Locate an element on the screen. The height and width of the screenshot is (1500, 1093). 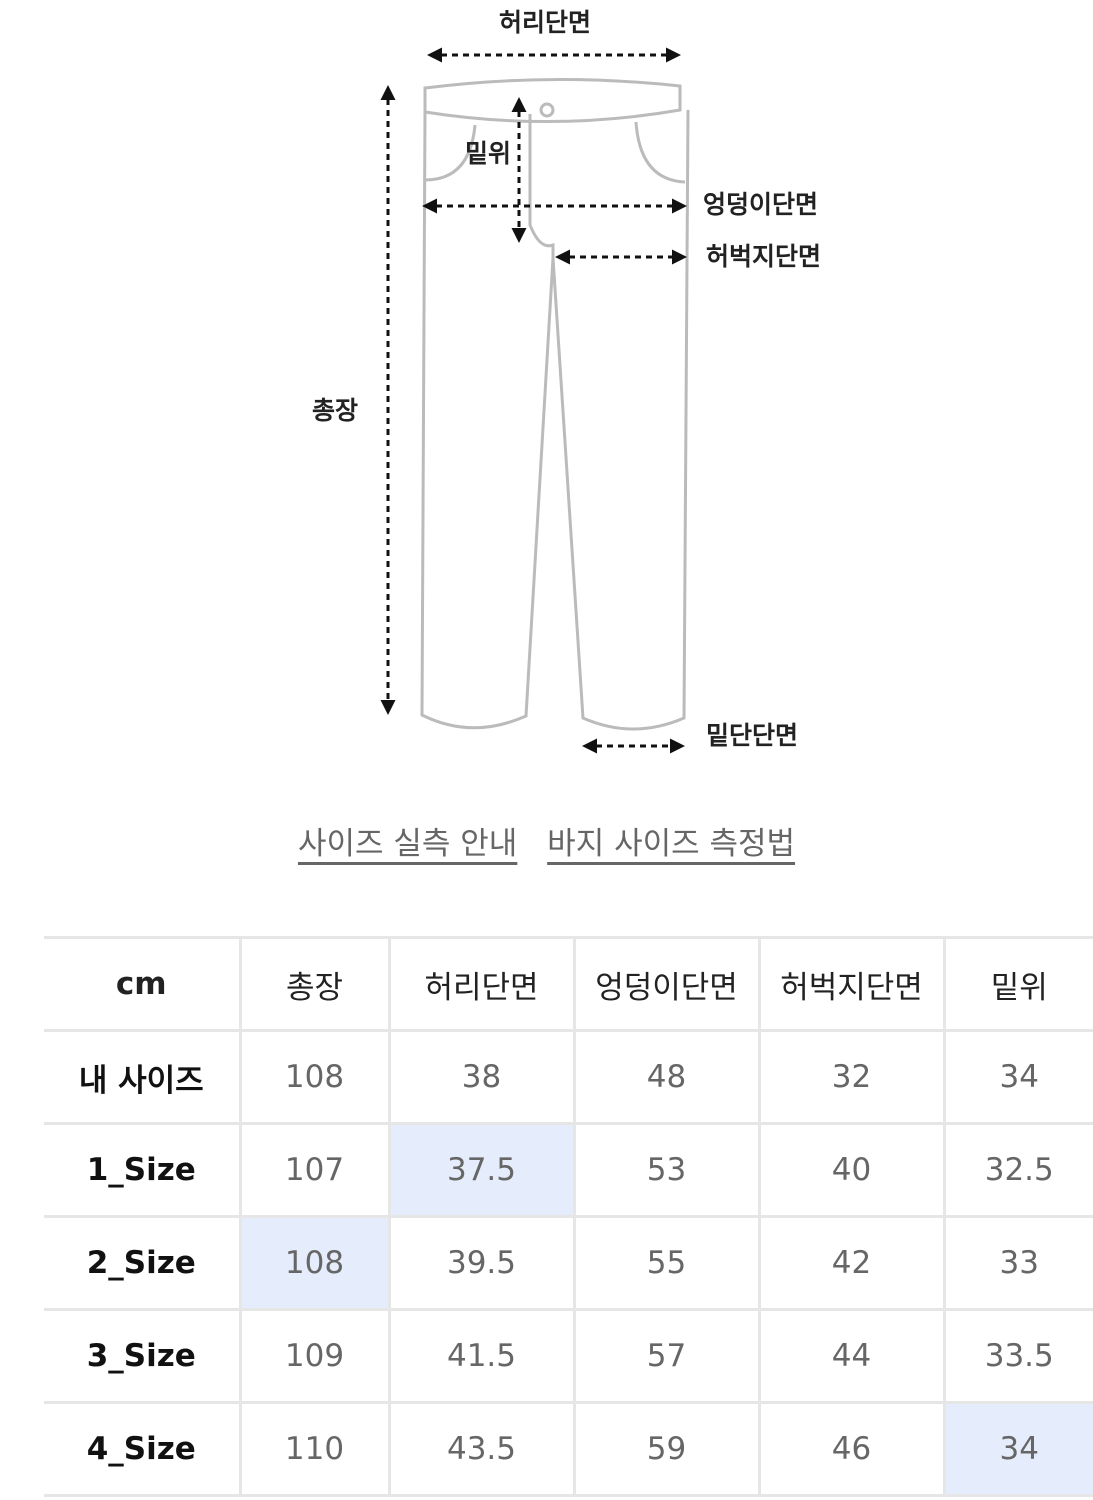
cell: 41.5 is located at coordinates (480, 1356).